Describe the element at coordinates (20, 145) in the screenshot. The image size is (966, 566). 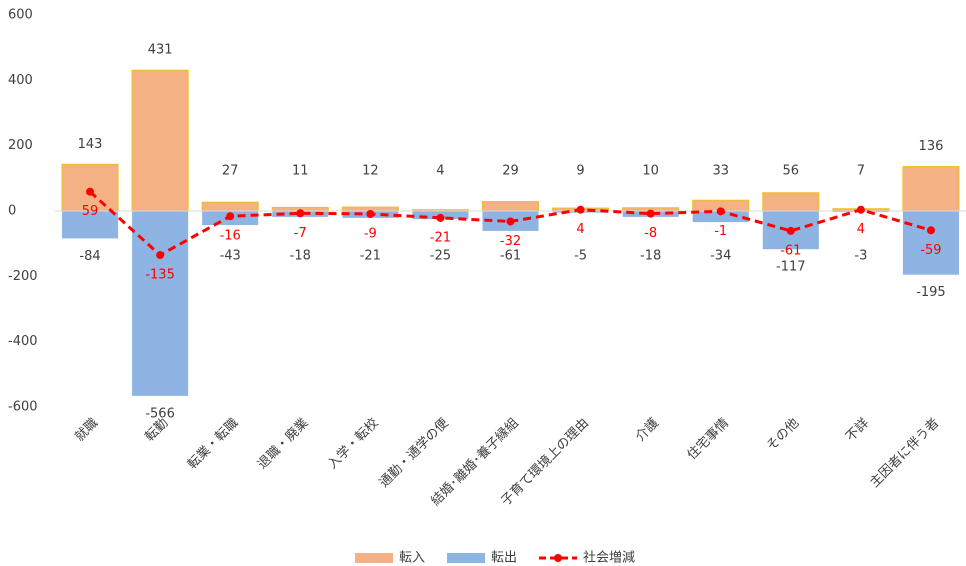
I see `y-tick-label: 200` at that location.